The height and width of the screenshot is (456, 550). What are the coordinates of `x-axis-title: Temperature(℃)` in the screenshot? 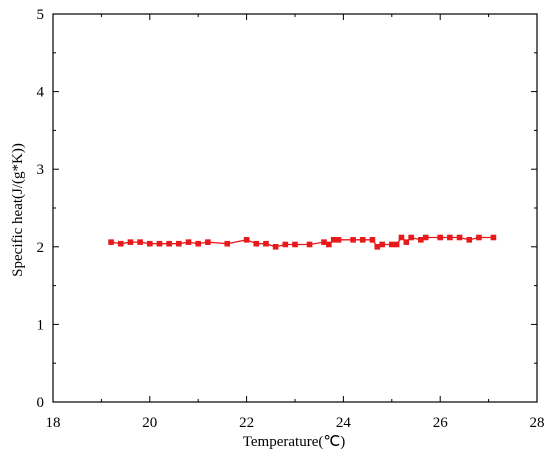 It's located at (294, 442).